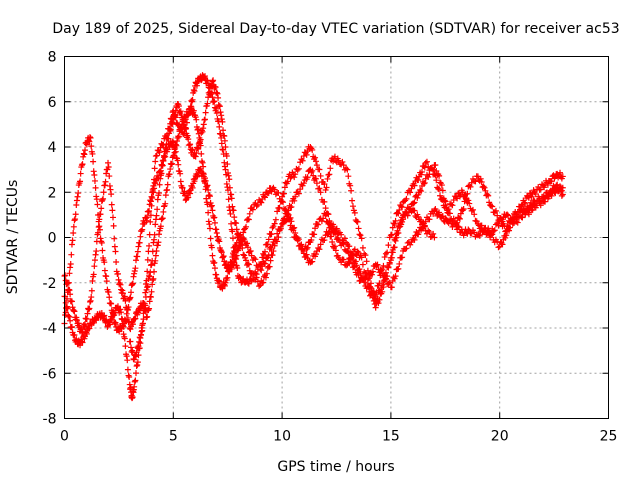 This screenshot has width=640, height=480. Describe the element at coordinates (50, 284) in the screenshot. I see `y-tick-label: -2` at that location.